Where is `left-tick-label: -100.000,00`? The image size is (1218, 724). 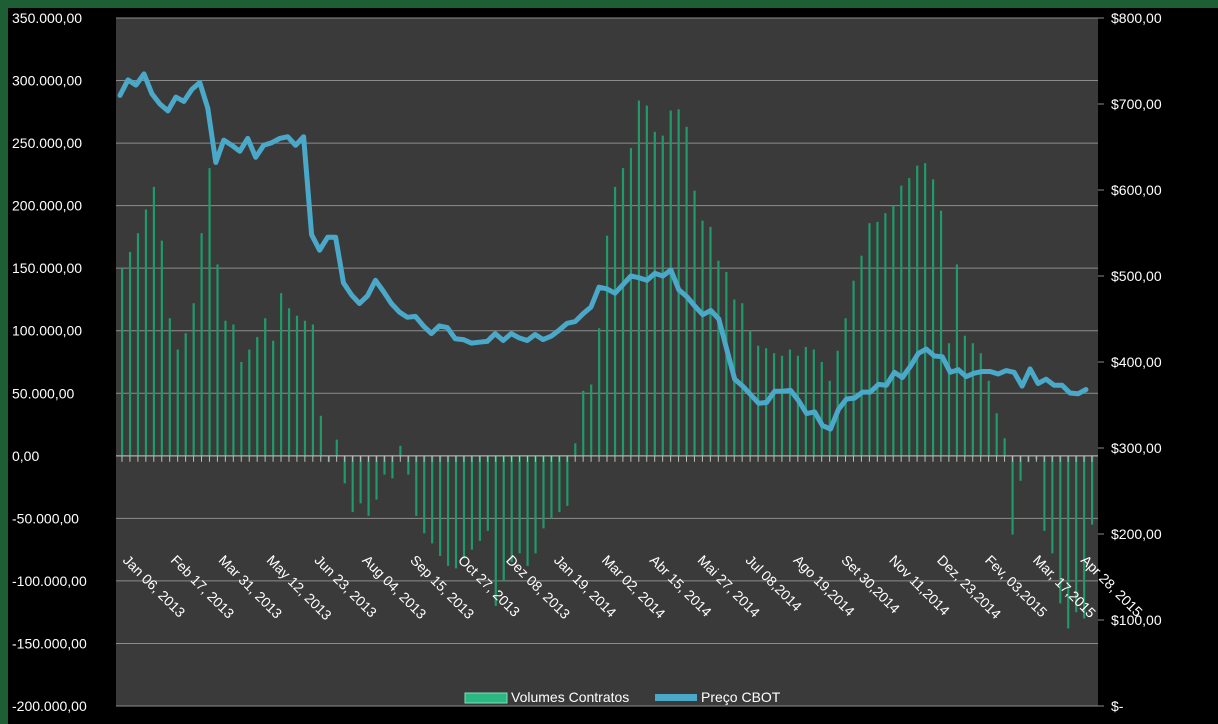
left-tick-label: -100.000,00 is located at coordinates (49, 581).